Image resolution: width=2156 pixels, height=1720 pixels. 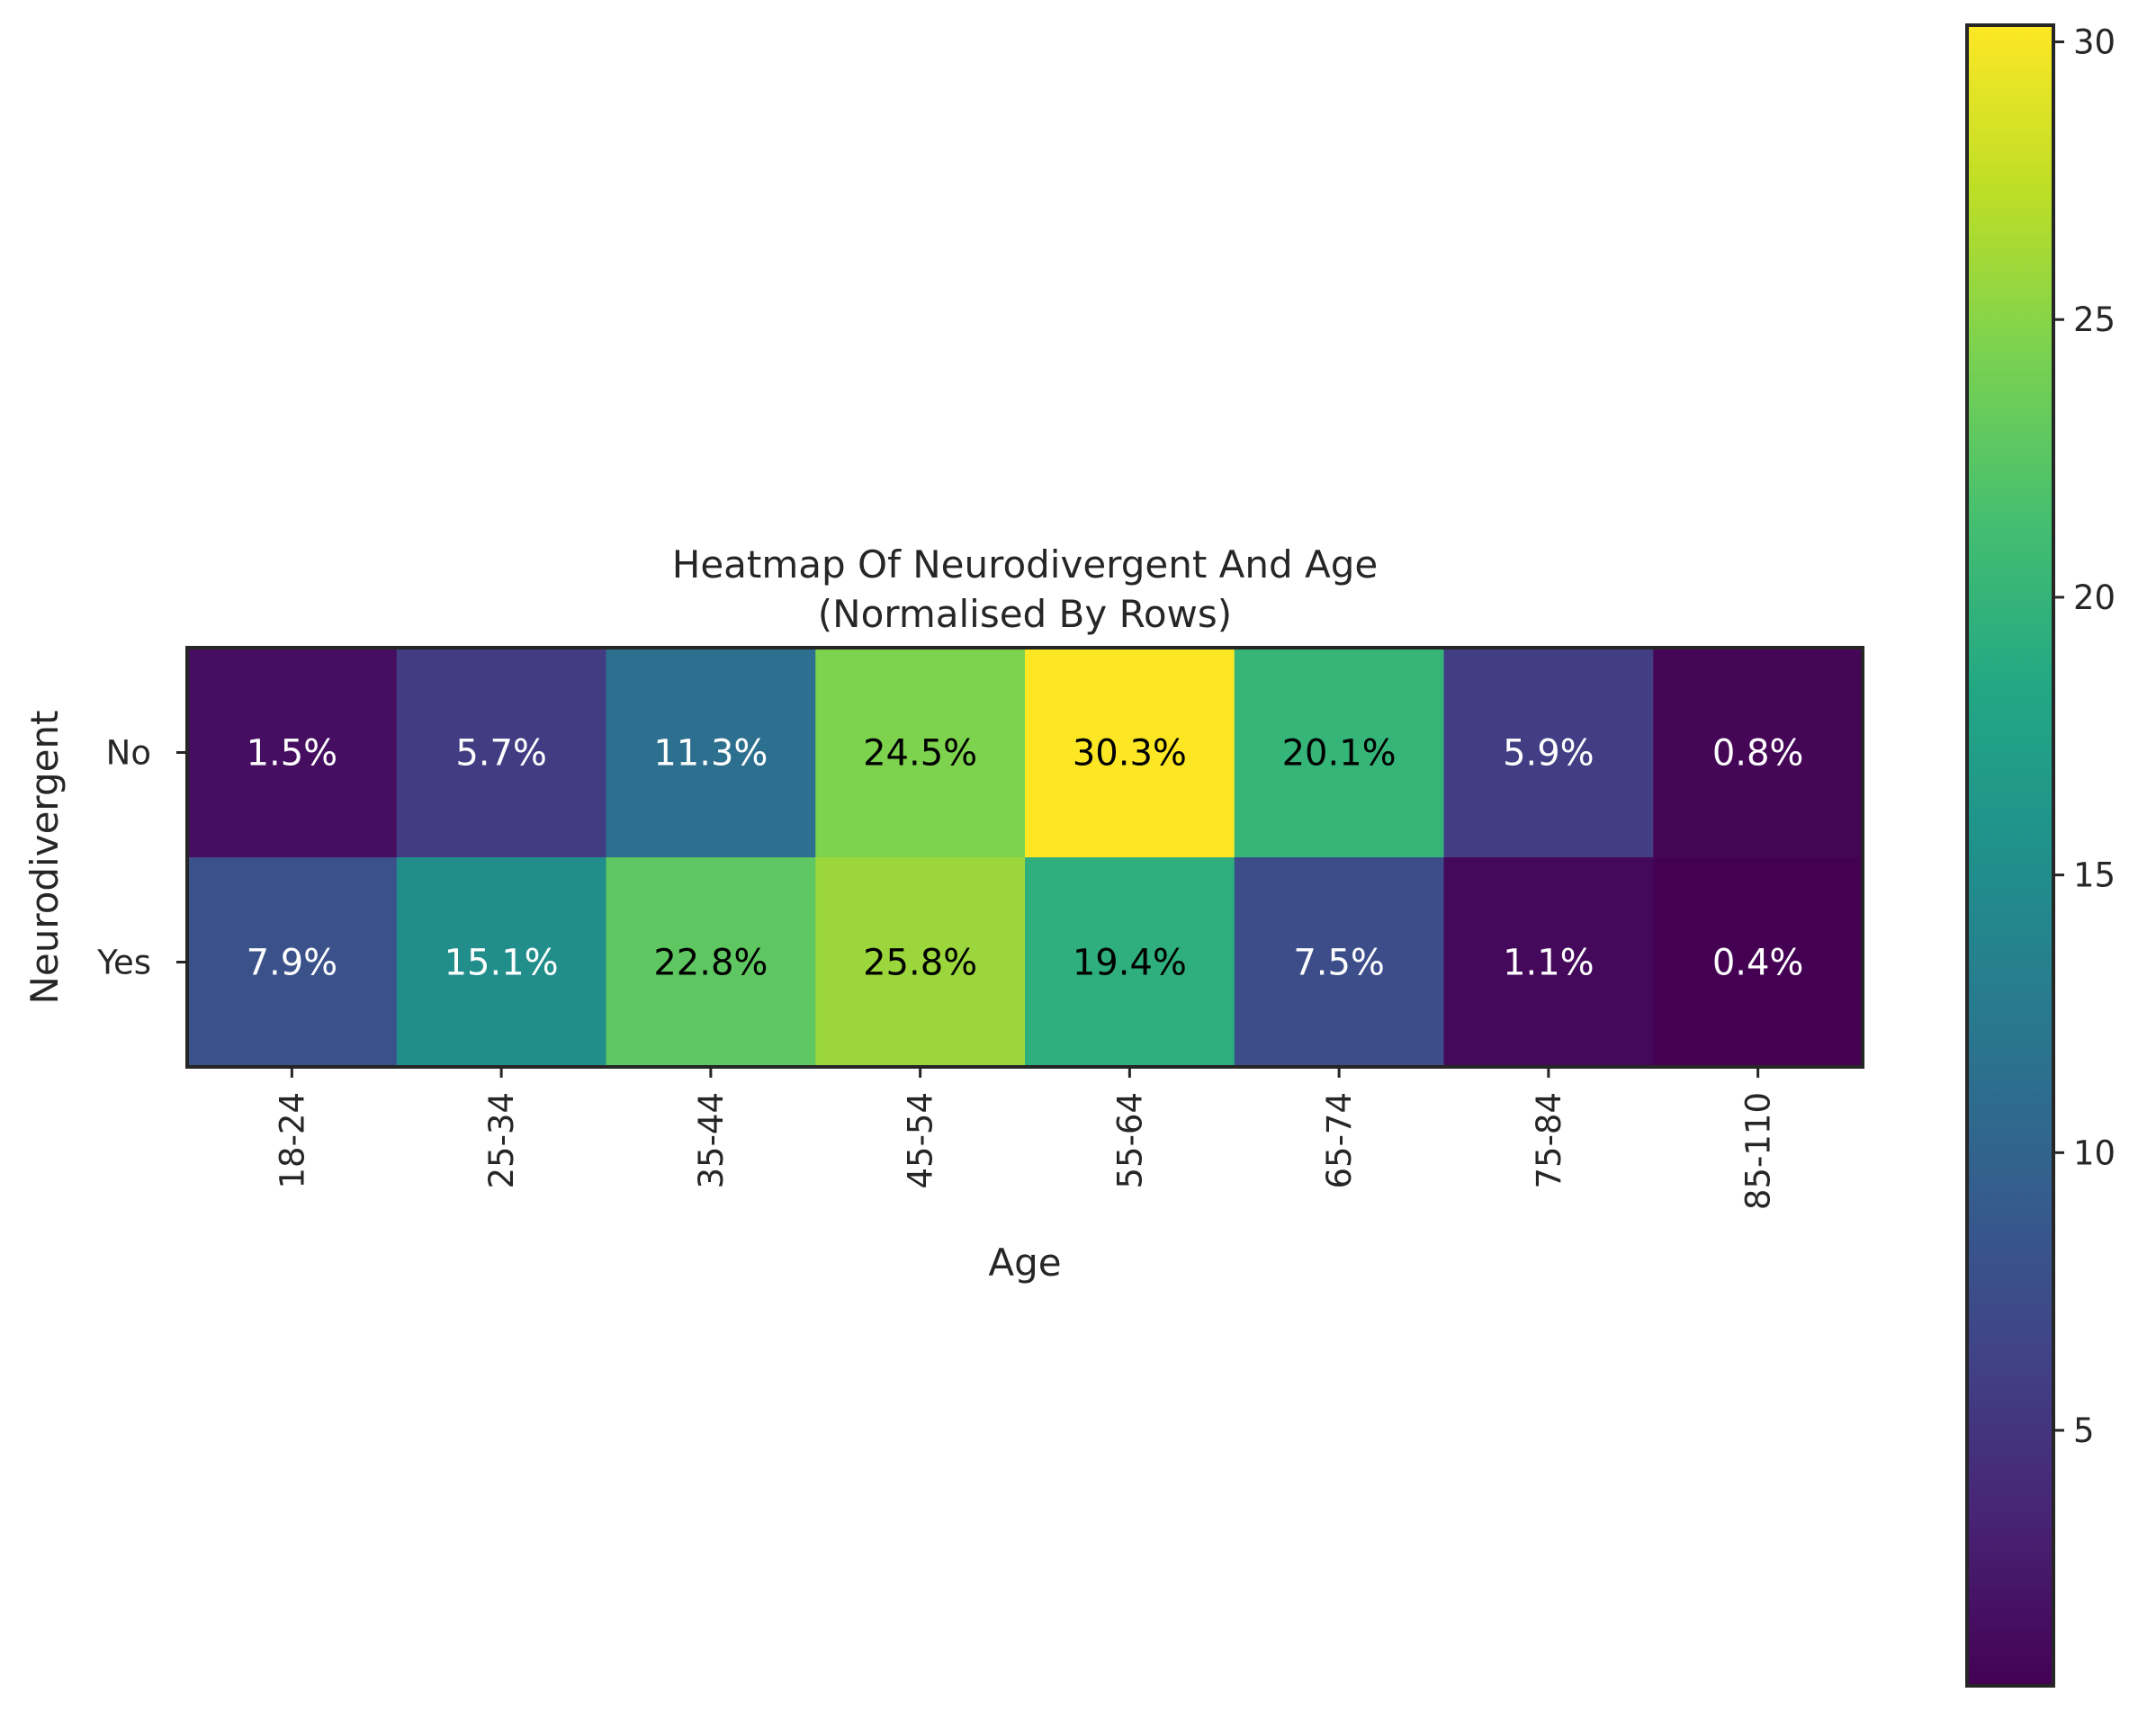 I want to click on heatmap-cell-label: 24.5%, so click(x=920, y=754).